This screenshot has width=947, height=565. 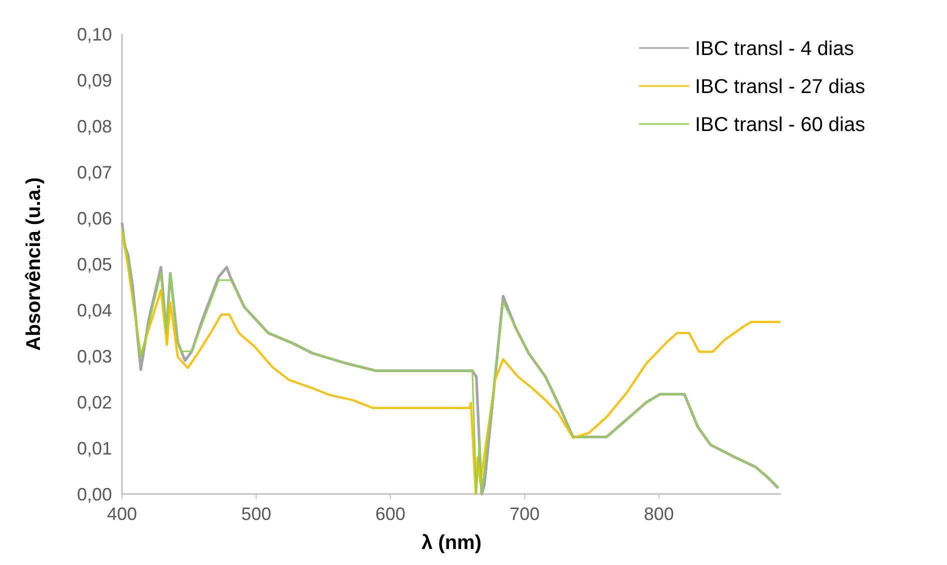 I want to click on legend-label: IBC transl - 60 dias, so click(x=780, y=125).